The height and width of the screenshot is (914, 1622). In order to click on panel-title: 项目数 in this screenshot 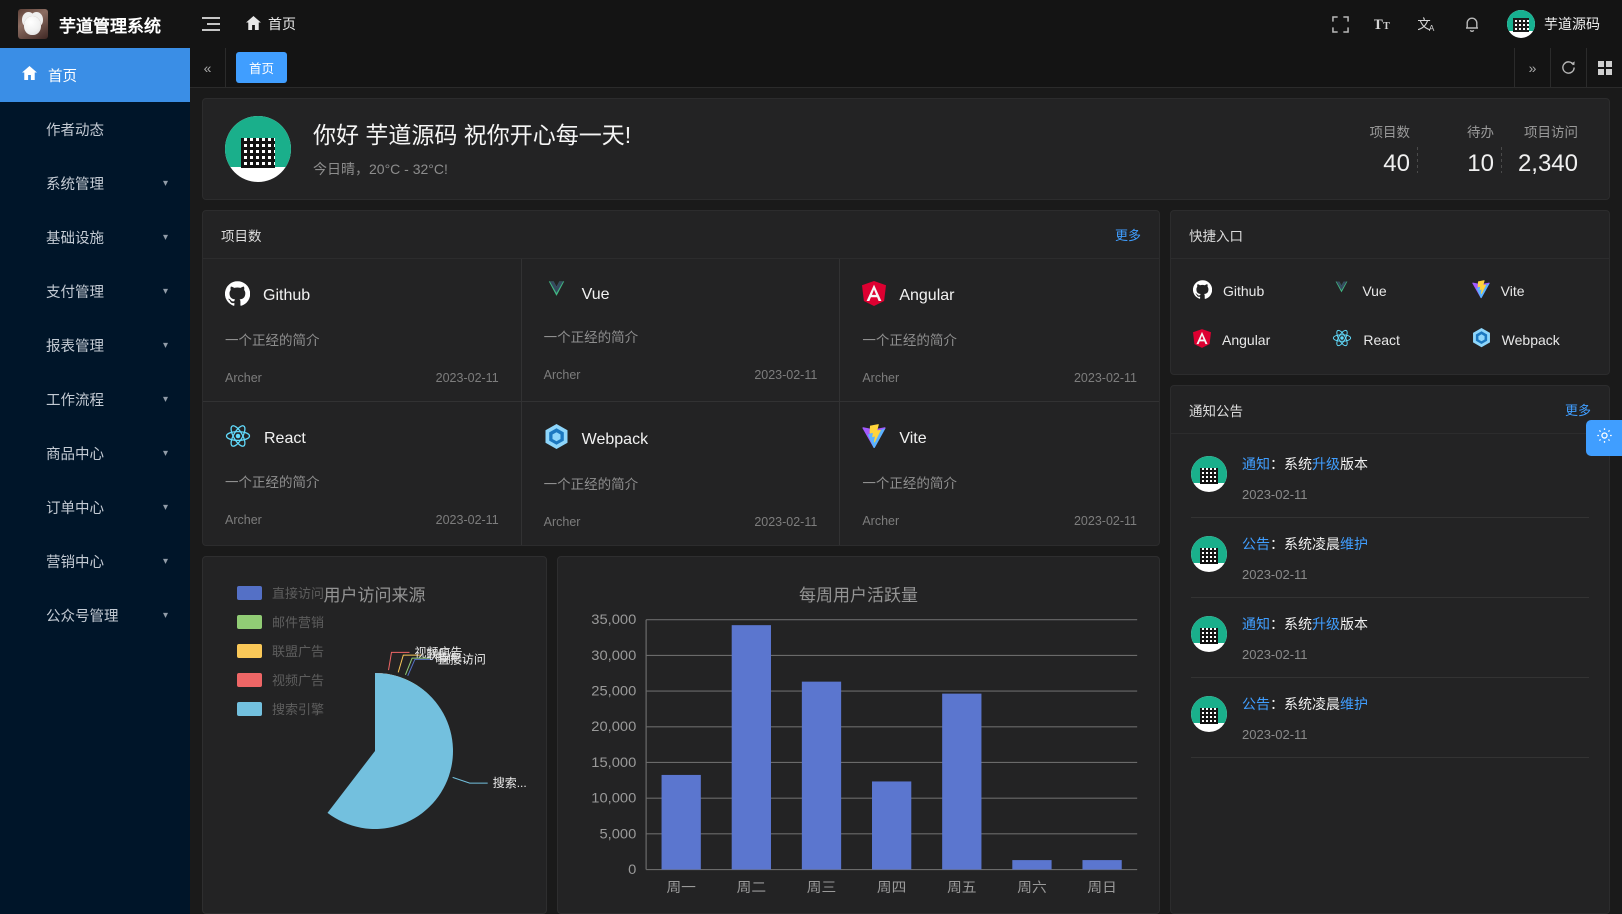, I will do `click(241, 236)`.